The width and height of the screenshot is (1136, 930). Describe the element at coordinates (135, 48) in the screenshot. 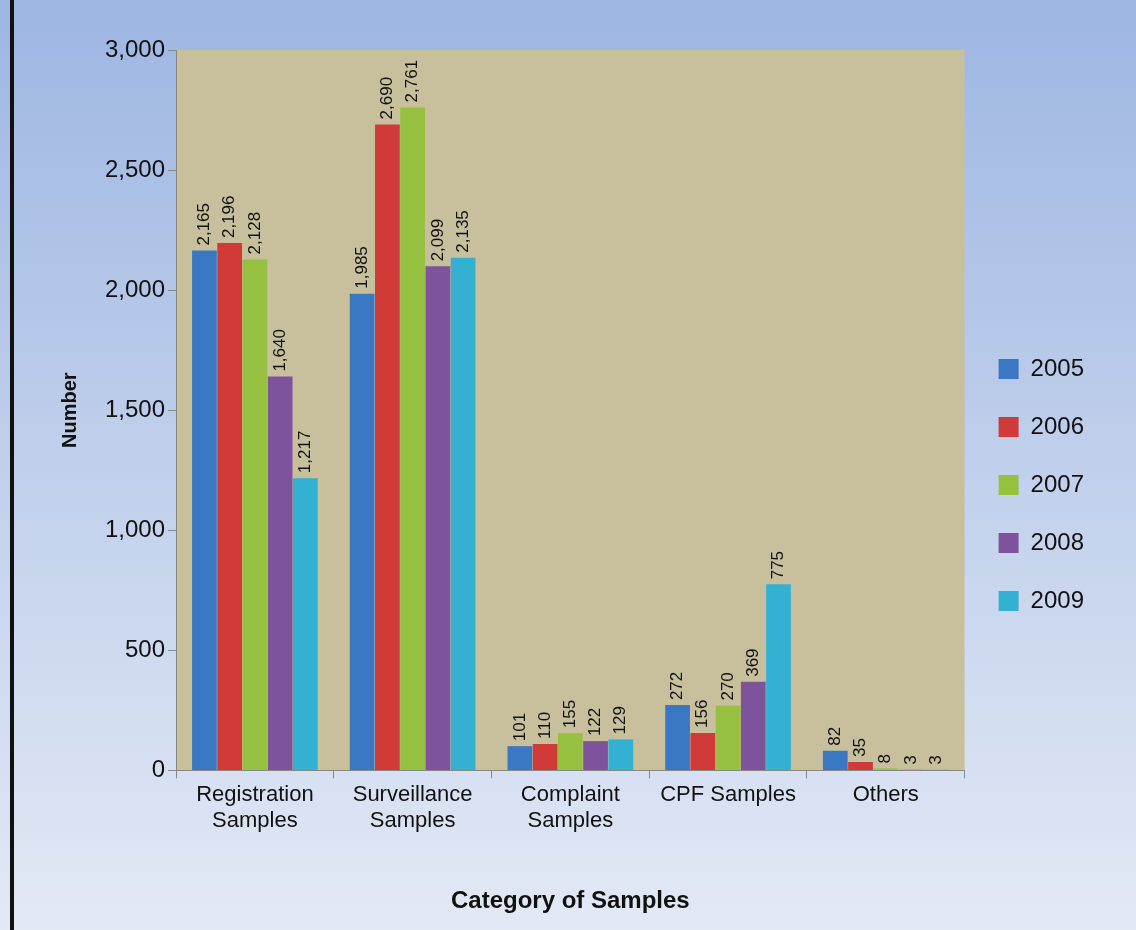

I see `y-tick-label: 3,000` at that location.